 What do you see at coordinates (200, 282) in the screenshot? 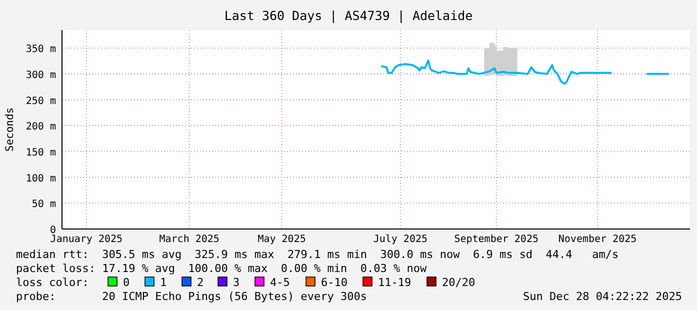
I see `text: 2` at bounding box center [200, 282].